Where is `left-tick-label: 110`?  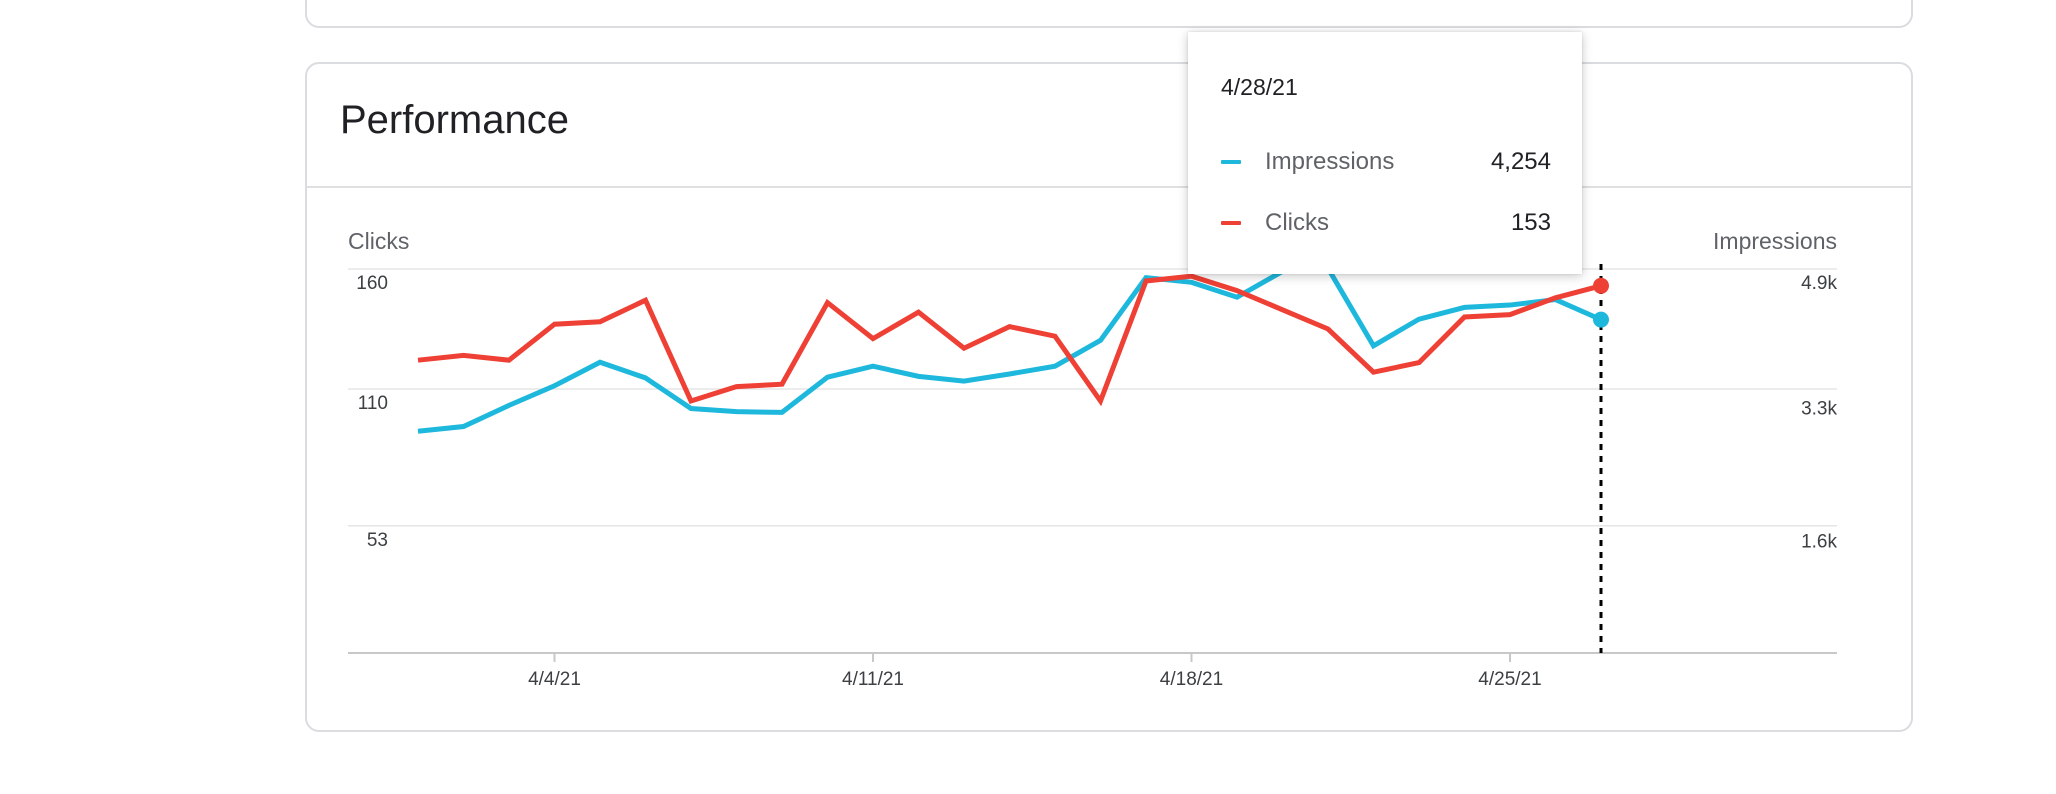
left-tick-label: 110 is located at coordinates (373, 403).